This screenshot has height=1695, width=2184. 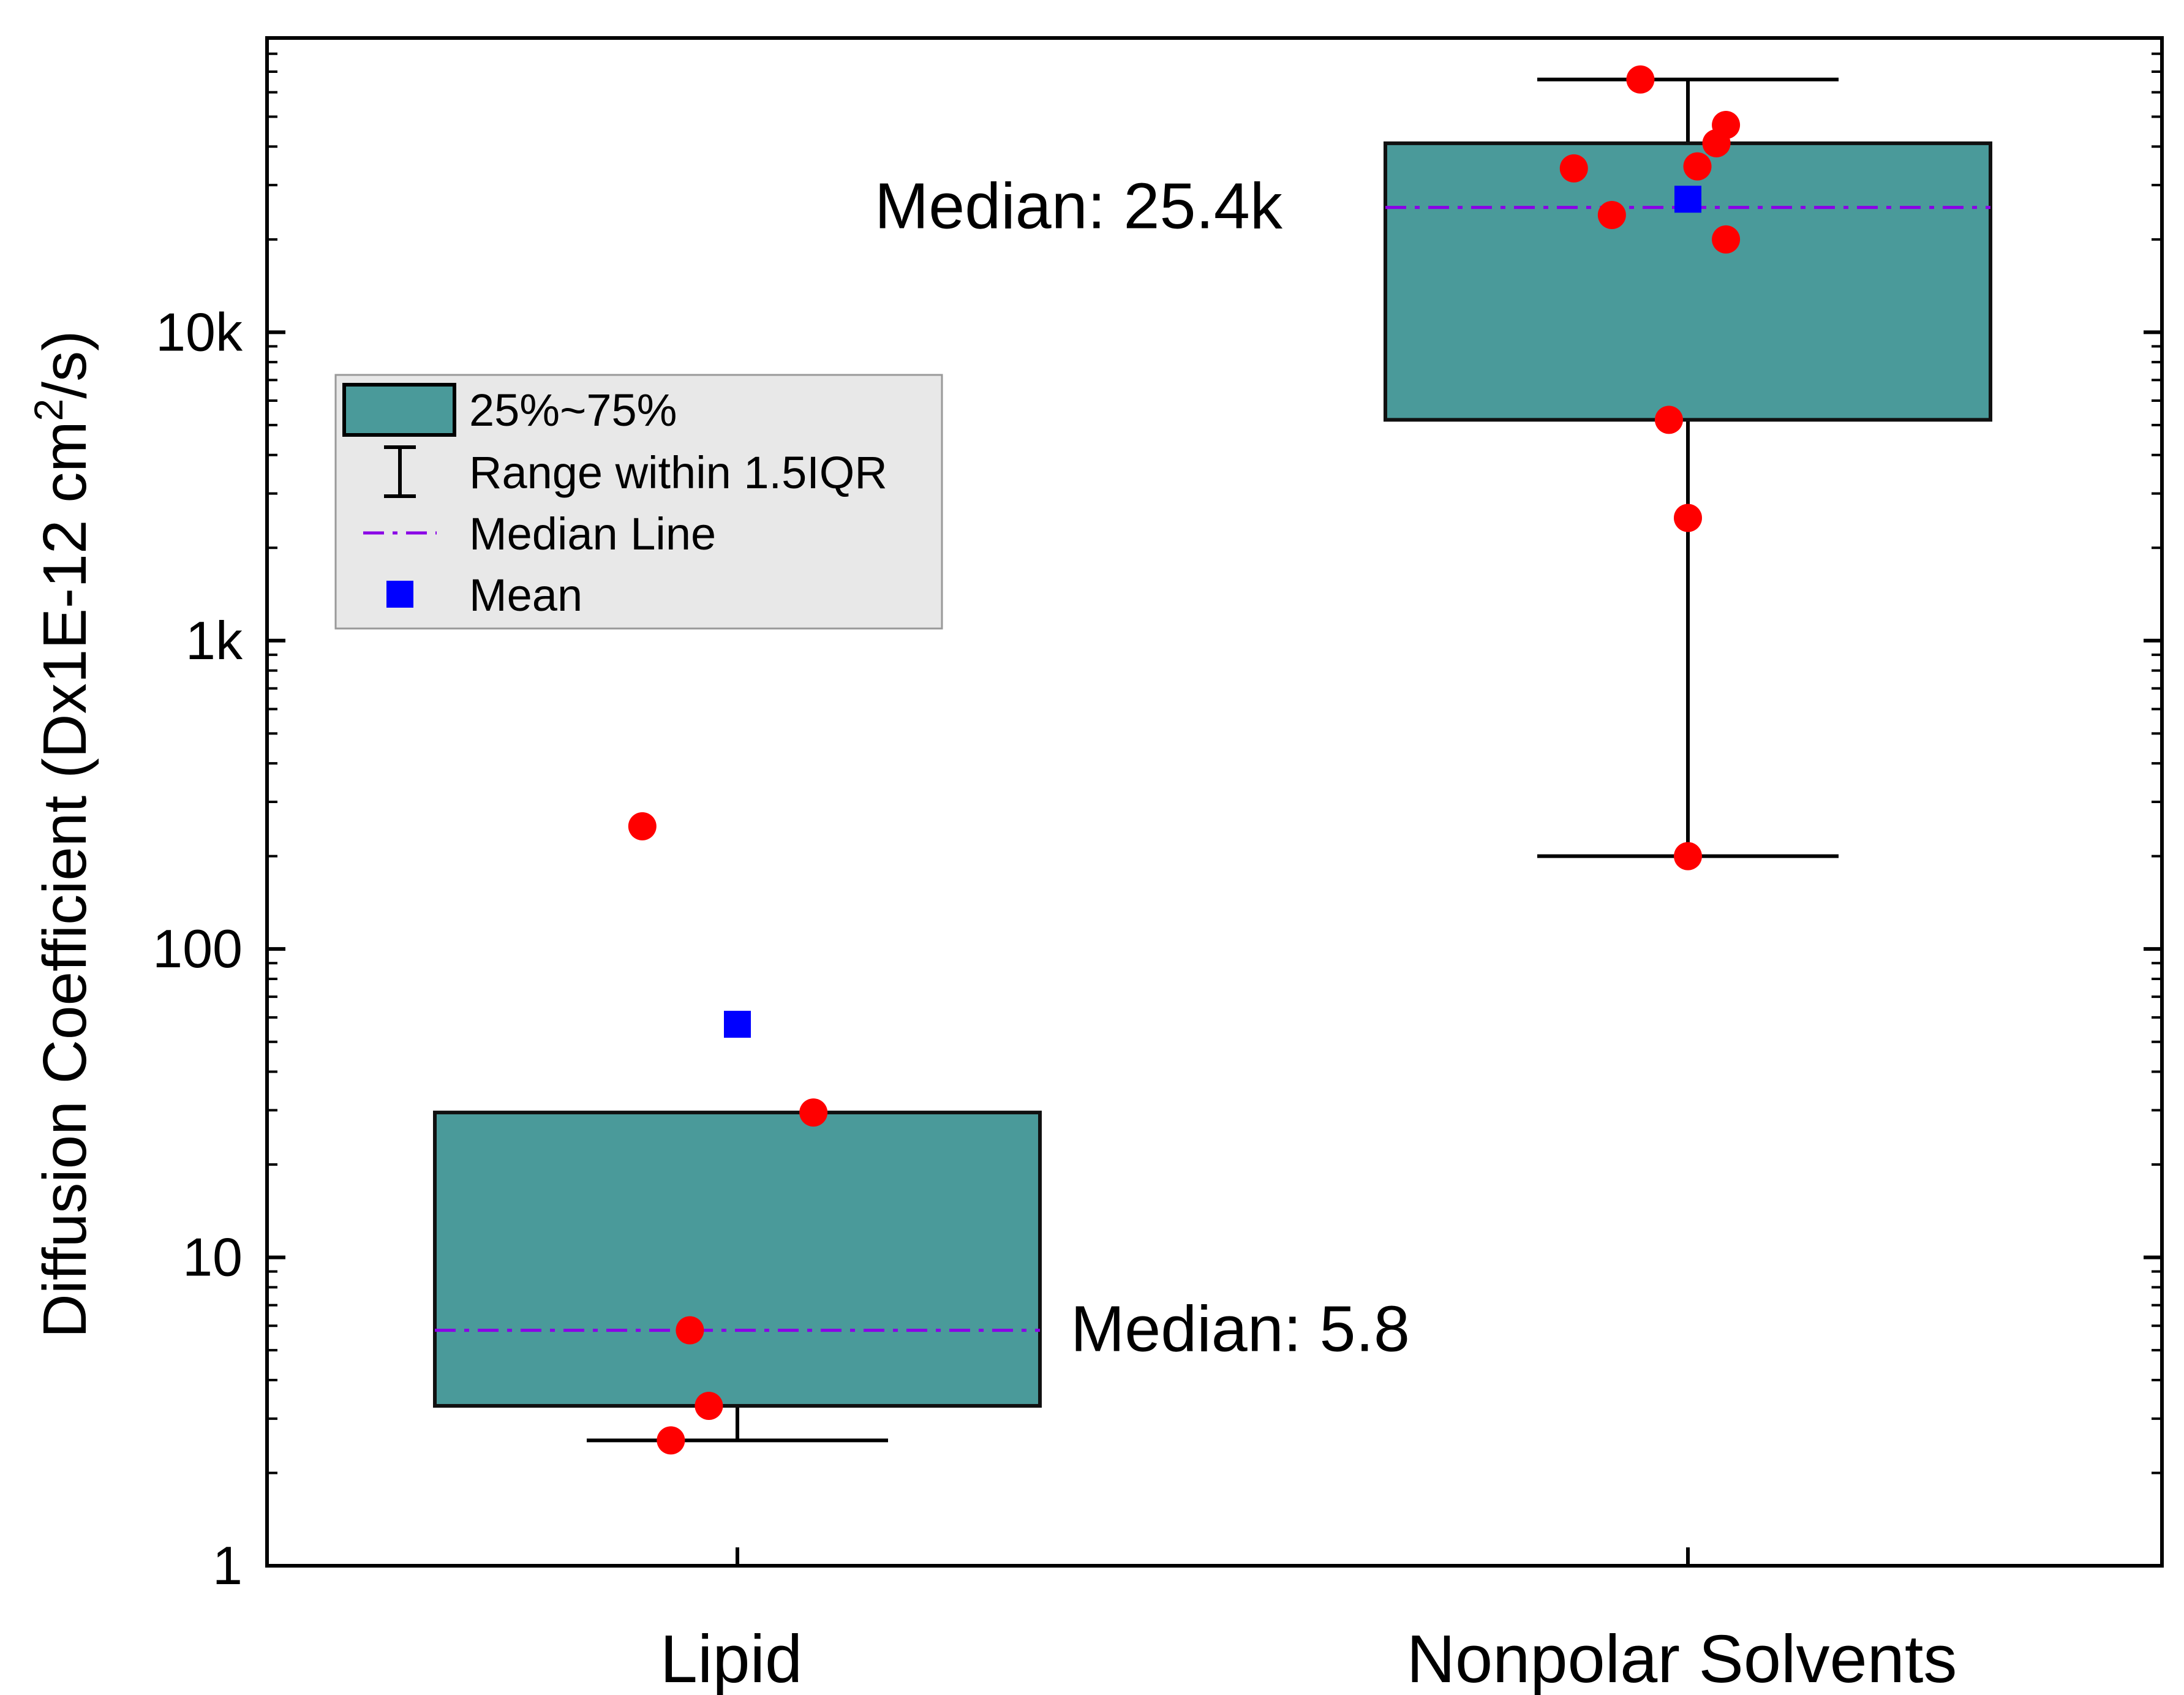 What do you see at coordinates (592, 533) in the screenshot?
I see `legend-label-median: Median Line` at bounding box center [592, 533].